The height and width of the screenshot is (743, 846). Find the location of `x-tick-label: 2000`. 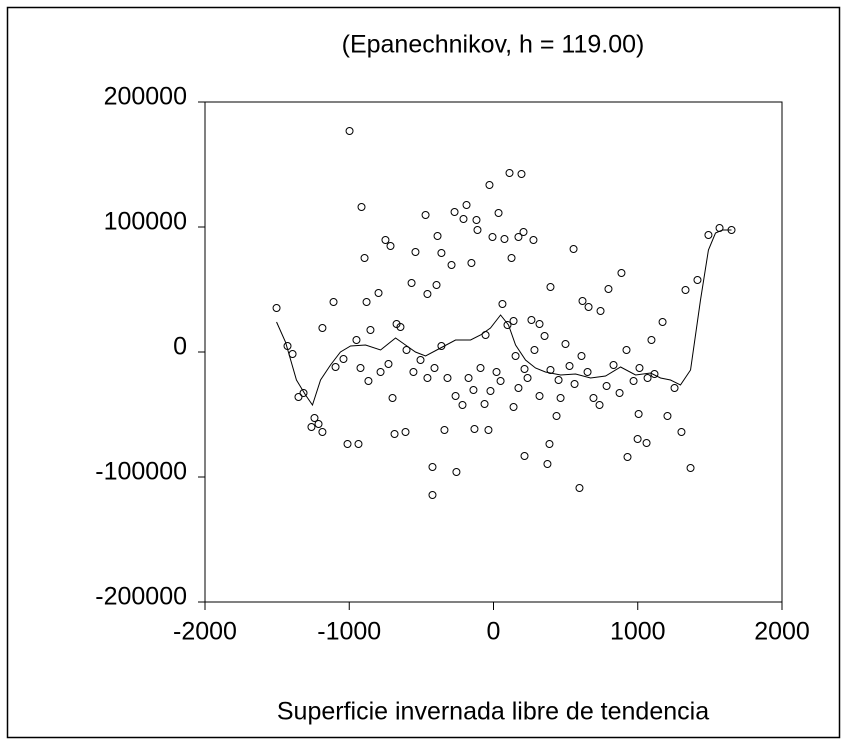

x-tick-label: 2000 is located at coordinates (782, 632).